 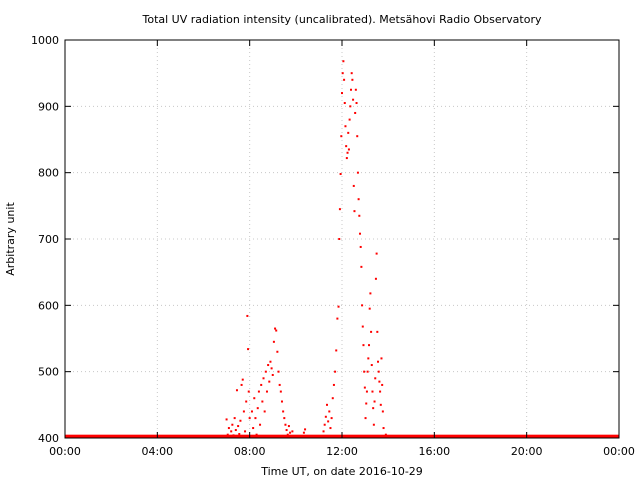 What do you see at coordinates (48, 173) in the screenshot?
I see `y-tick-label: 800` at bounding box center [48, 173].